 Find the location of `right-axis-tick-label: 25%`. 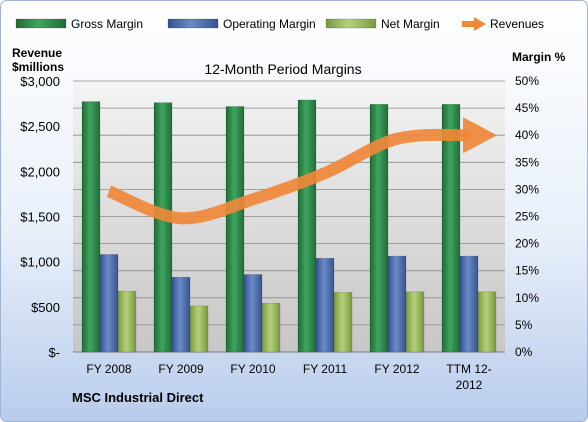

right-axis-tick-label: 25% is located at coordinates (527, 217).